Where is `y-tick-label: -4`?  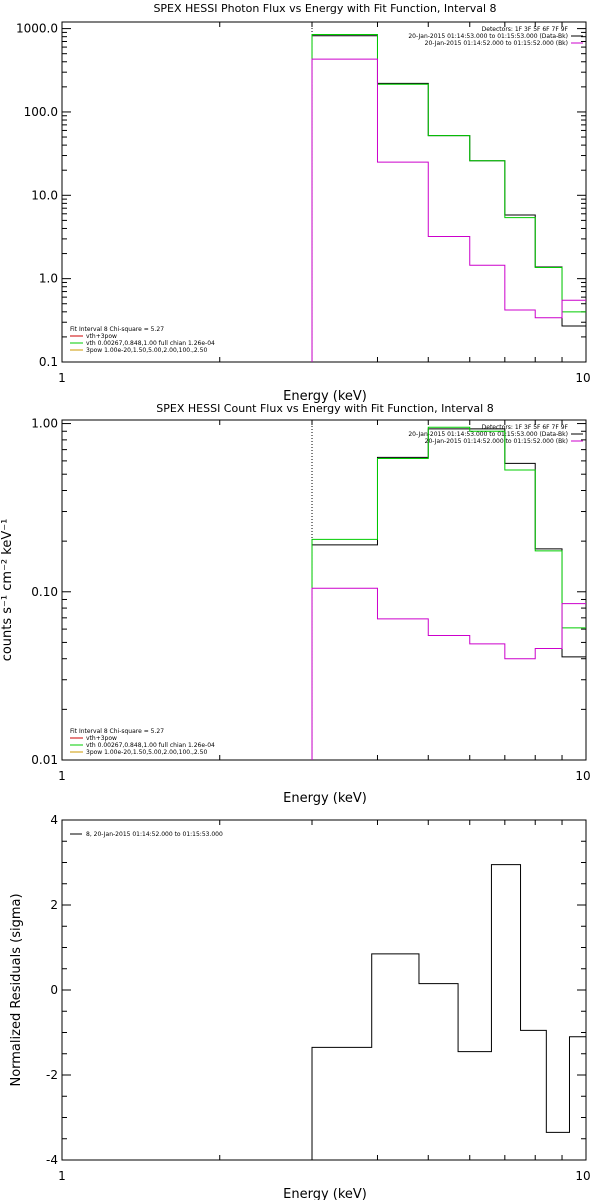 y-tick-label: -4 is located at coordinates (52, 1160).